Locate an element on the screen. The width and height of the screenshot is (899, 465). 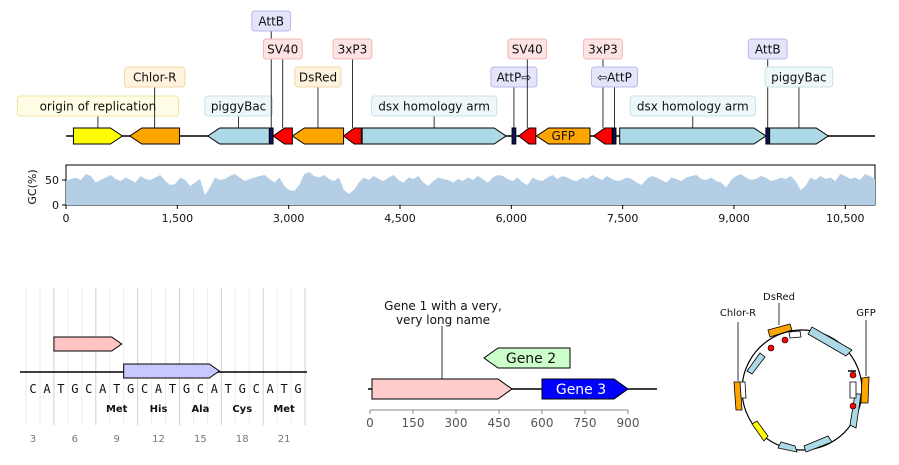
circ-label-chlor: Chlor-R is located at coordinates (738, 313).